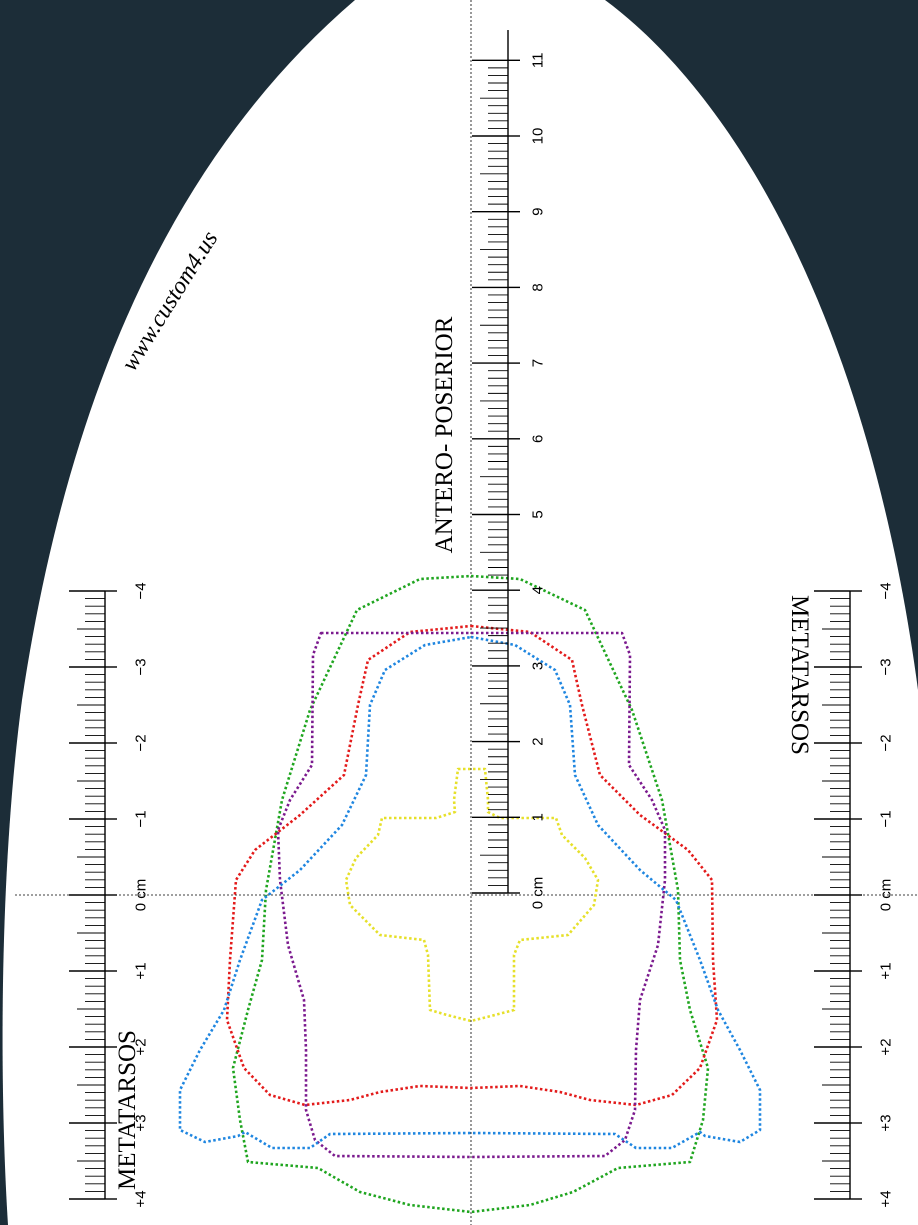 Image resolution: width=918 pixels, height=1225 pixels. I want to click on main-ruler-tick-label: 0 cm, so click(538, 893).